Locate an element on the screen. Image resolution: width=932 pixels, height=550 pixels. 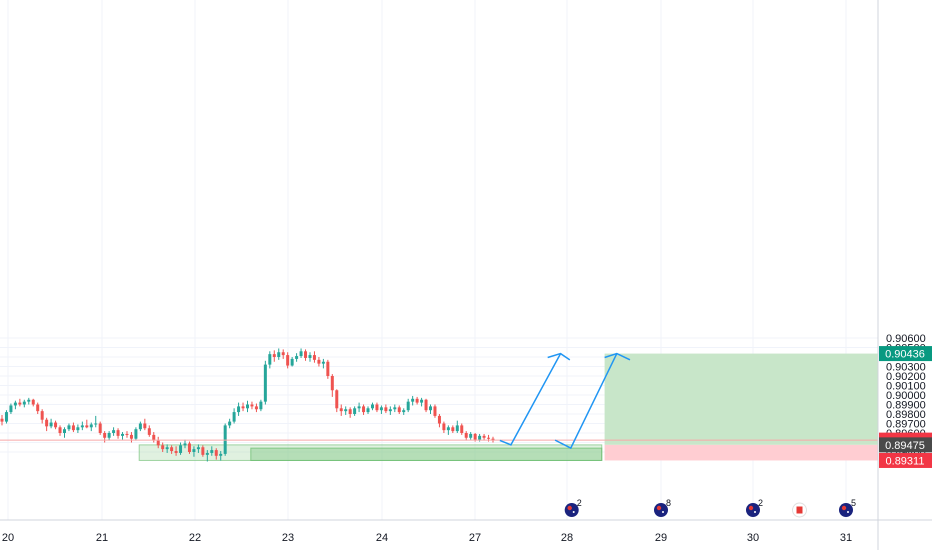
event-marker: 5 is located at coordinates (847, 507).